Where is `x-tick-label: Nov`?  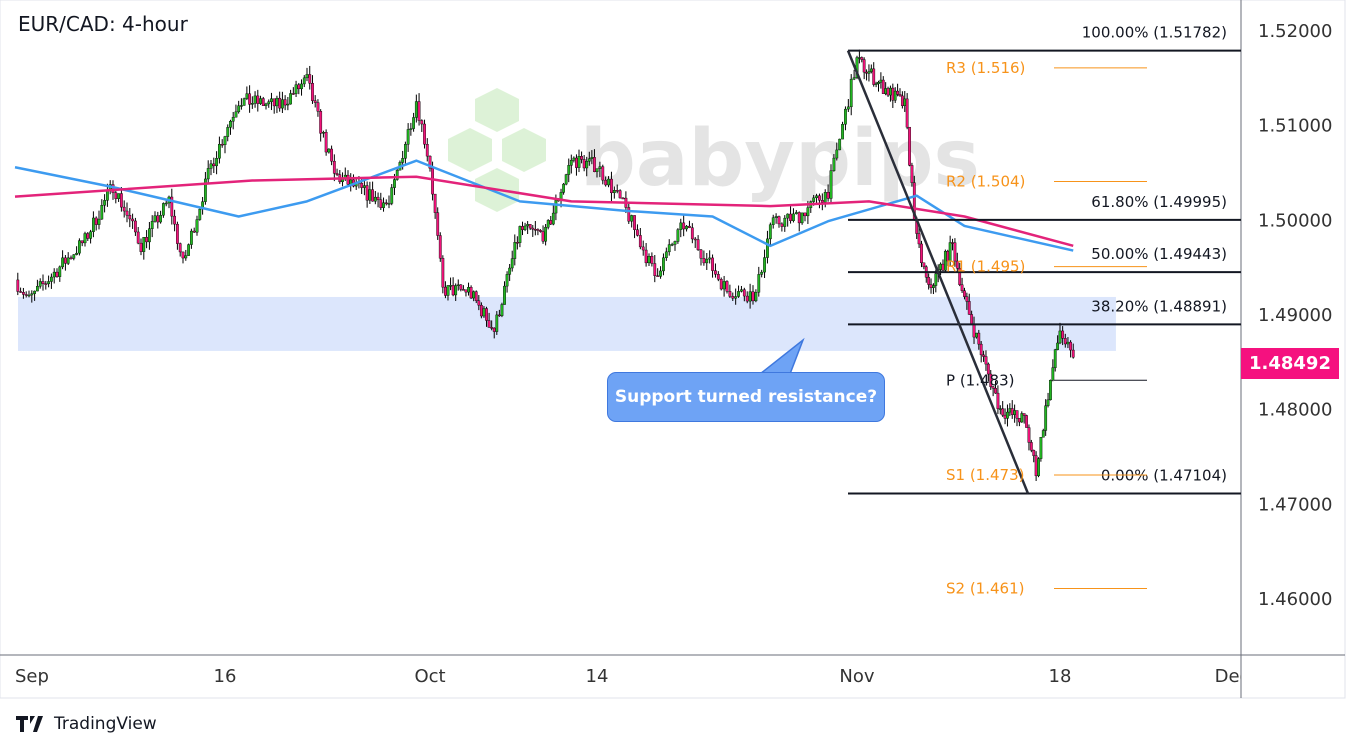
x-tick-label: Nov is located at coordinates (856, 676).